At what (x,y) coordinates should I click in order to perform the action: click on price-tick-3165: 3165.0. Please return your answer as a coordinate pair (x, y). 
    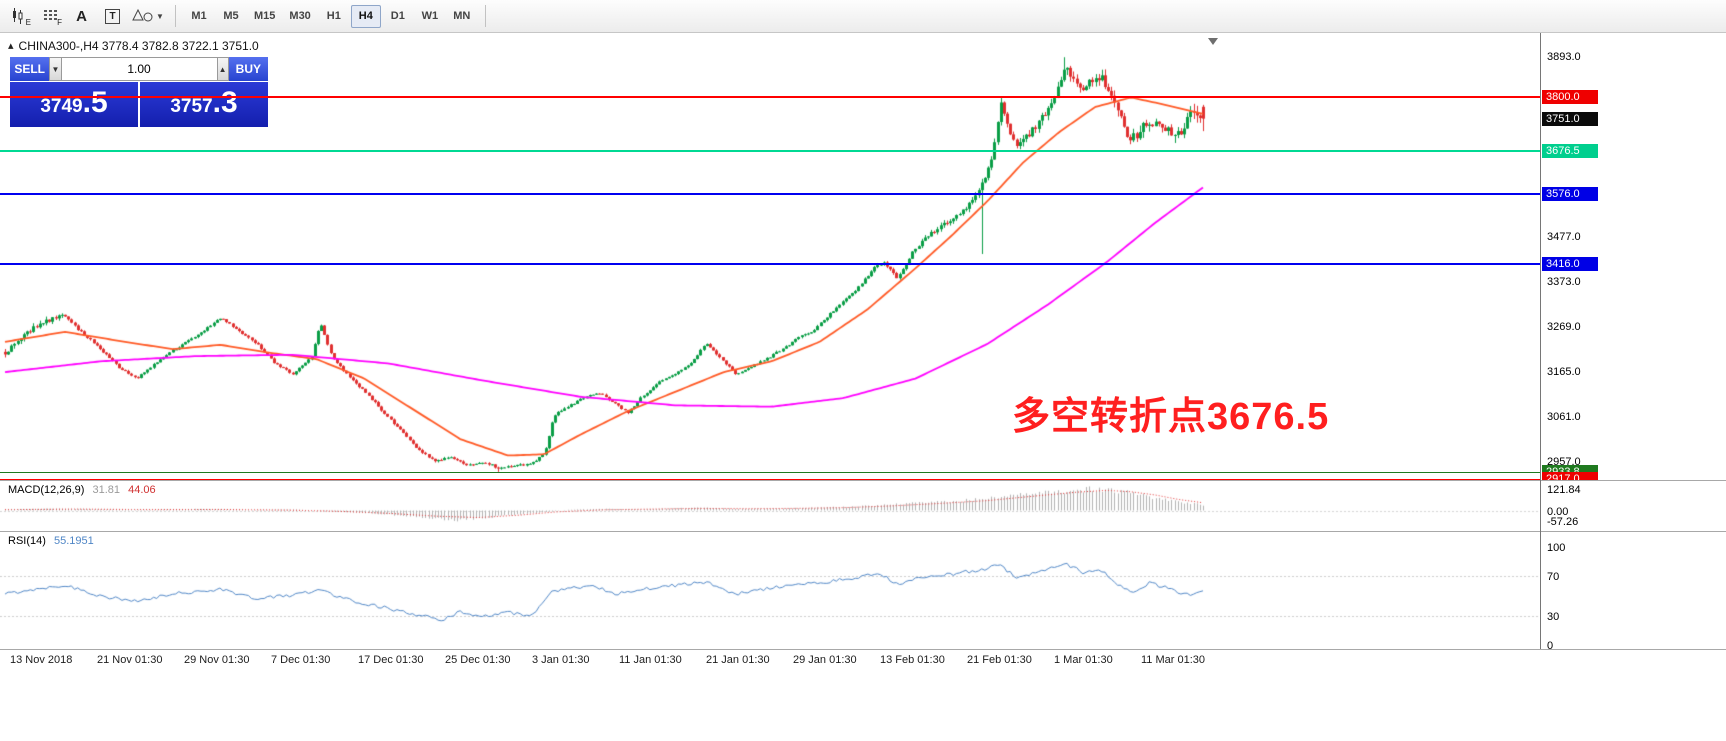
    Looking at the image, I should click on (1564, 372).